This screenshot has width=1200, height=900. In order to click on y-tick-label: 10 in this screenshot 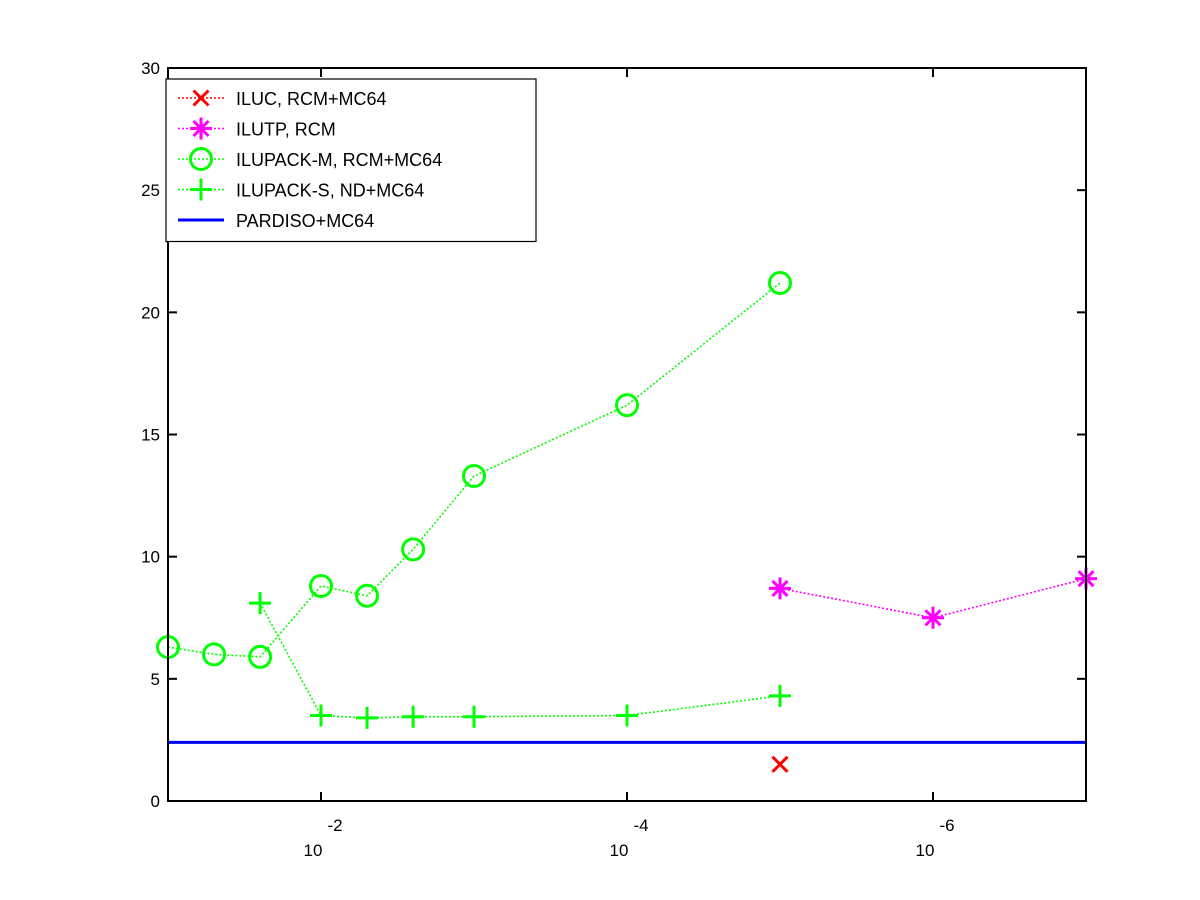, I will do `click(150, 557)`.